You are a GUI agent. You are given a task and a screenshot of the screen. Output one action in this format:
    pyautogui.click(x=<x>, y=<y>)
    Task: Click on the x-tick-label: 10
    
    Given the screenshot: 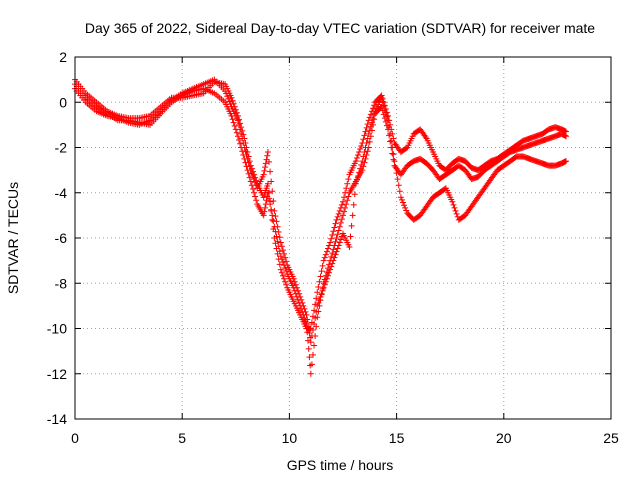 What is the action you would take?
    pyautogui.click(x=290, y=438)
    